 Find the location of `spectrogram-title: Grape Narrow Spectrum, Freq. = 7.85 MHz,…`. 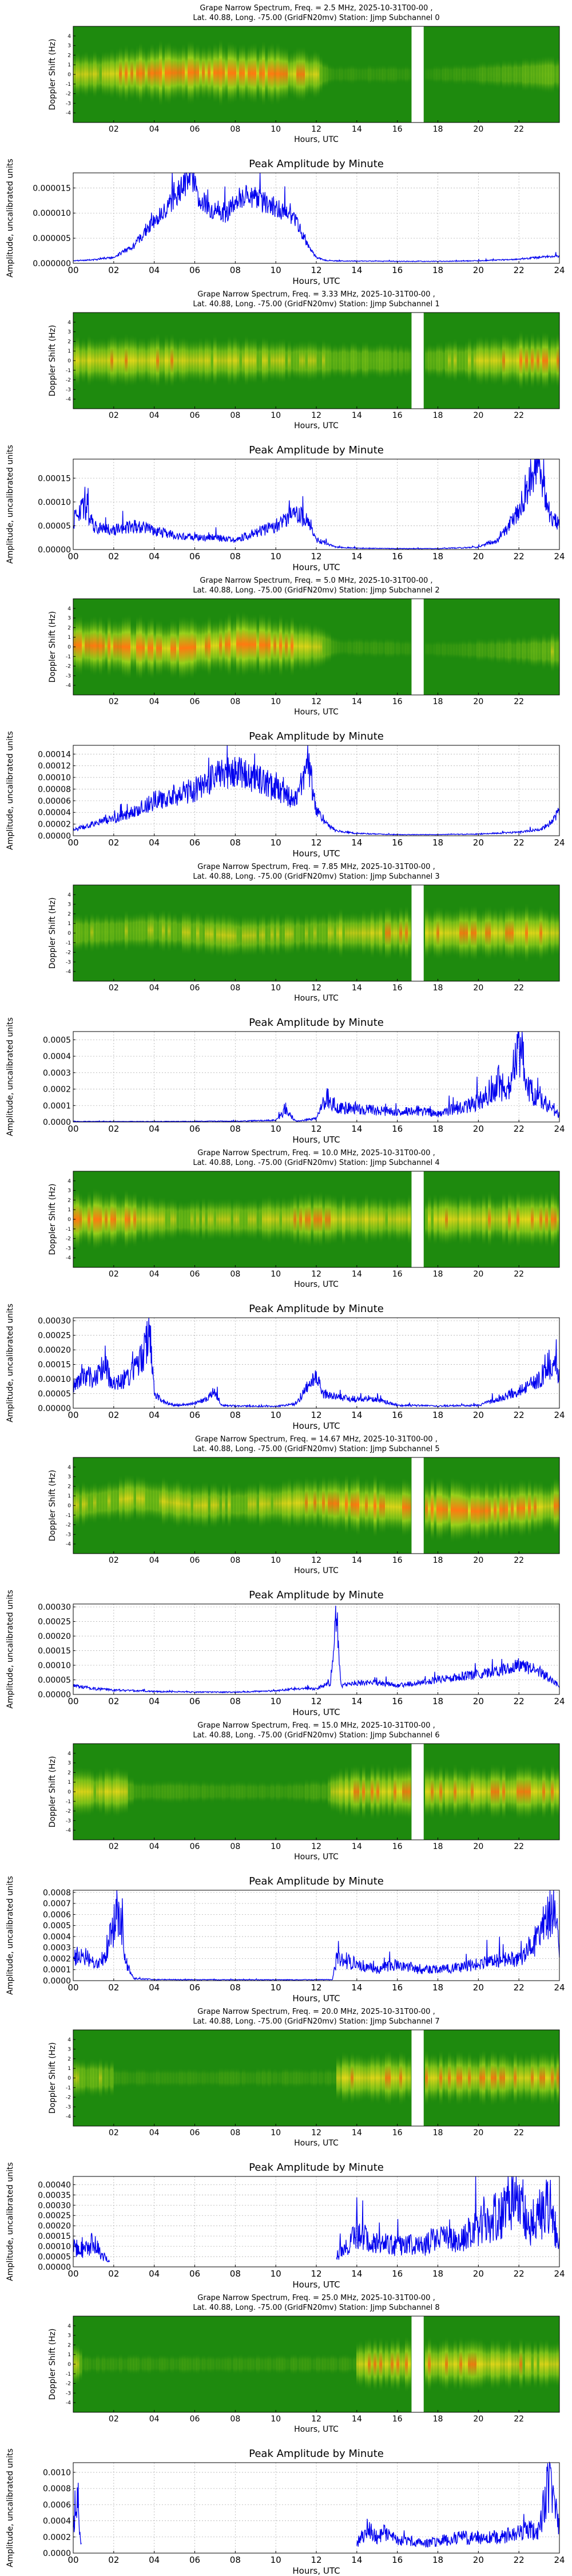

spectrogram-title: Grape Narrow Spectrum, Freq. = 7.85 MHz,… is located at coordinates (316, 867).